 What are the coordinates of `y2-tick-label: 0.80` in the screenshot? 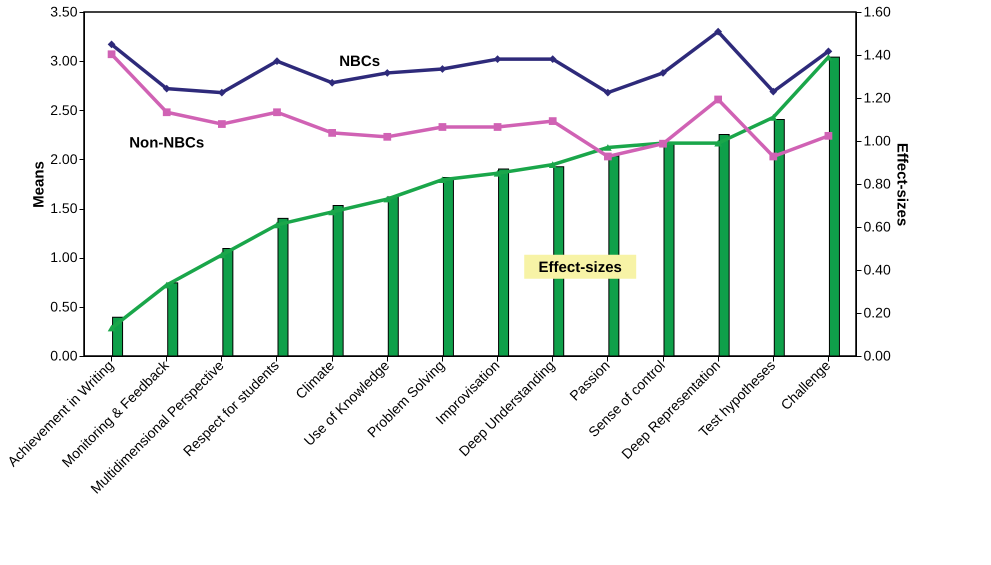 It's located at (877, 184).